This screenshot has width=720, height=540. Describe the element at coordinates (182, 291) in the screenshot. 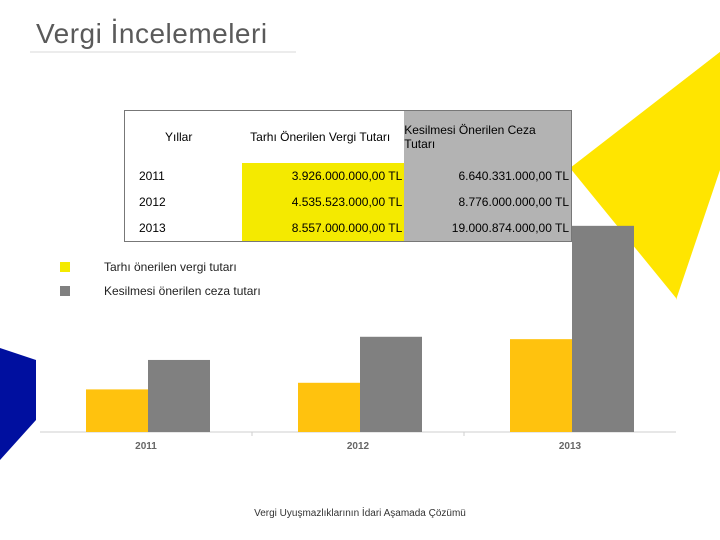

I see `legend-label-penalty: Kesilmesi önerilen ceza tutarı` at that location.